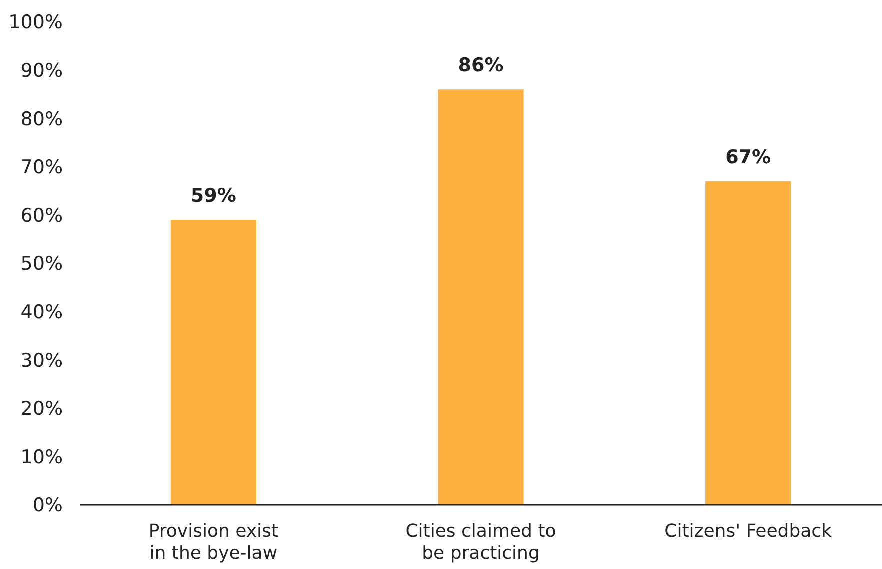 Image resolution: width=882 pixels, height=569 pixels. What do you see at coordinates (748, 531) in the screenshot?
I see `x-tick-label: Citizens' Feedback` at bounding box center [748, 531].